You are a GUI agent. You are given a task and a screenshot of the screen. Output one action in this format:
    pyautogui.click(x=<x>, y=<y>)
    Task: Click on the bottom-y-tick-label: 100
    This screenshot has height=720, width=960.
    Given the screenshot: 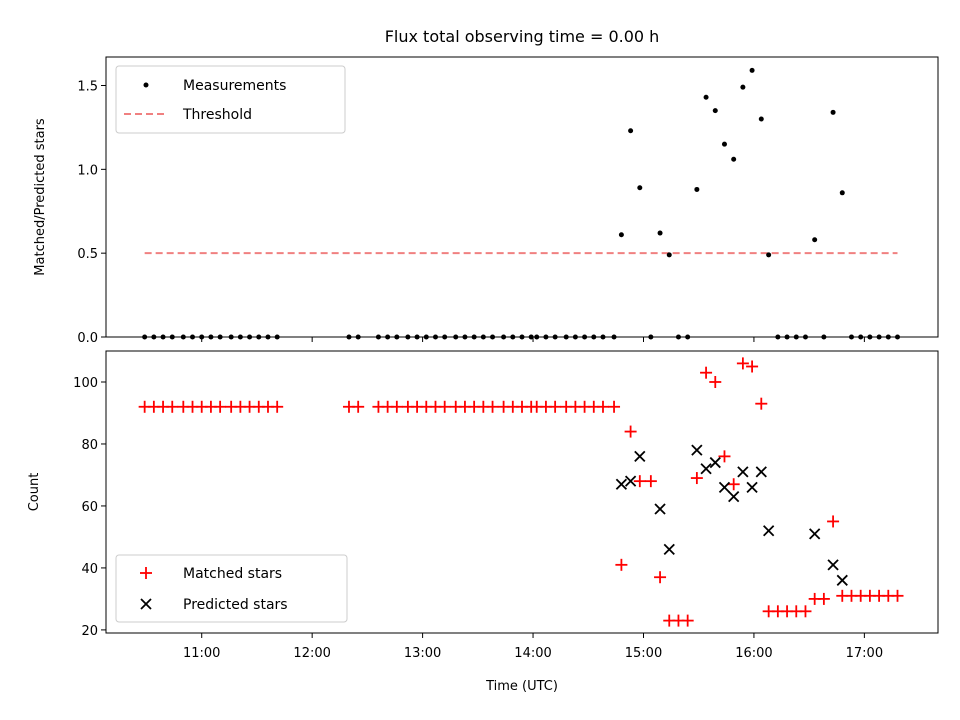 What is the action you would take?
    pyautogui.click(x=85, y=383)
    